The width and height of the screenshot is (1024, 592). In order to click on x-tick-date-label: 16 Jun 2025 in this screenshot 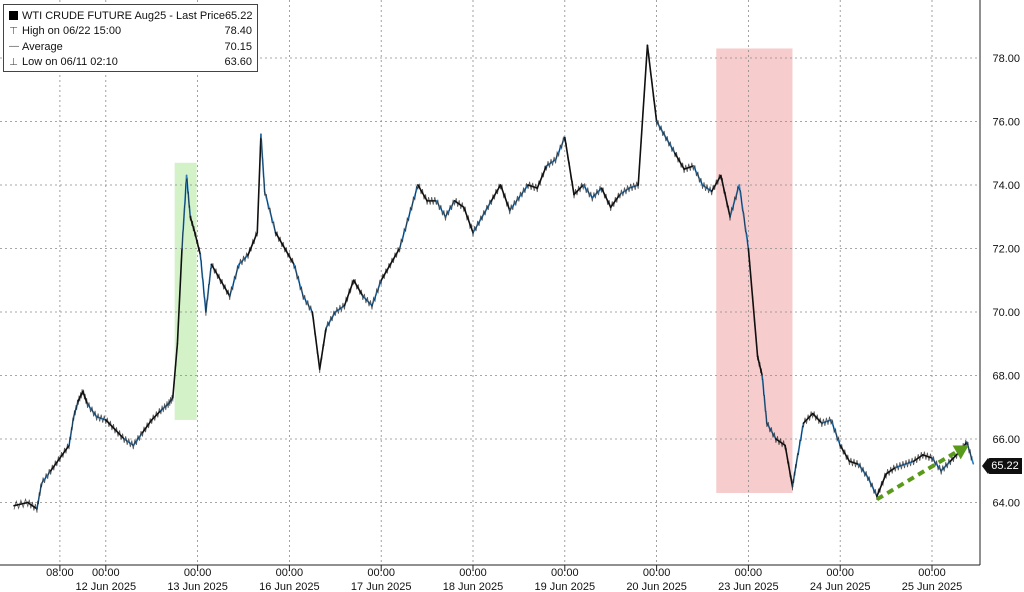, I will do `click(289, 586)`.